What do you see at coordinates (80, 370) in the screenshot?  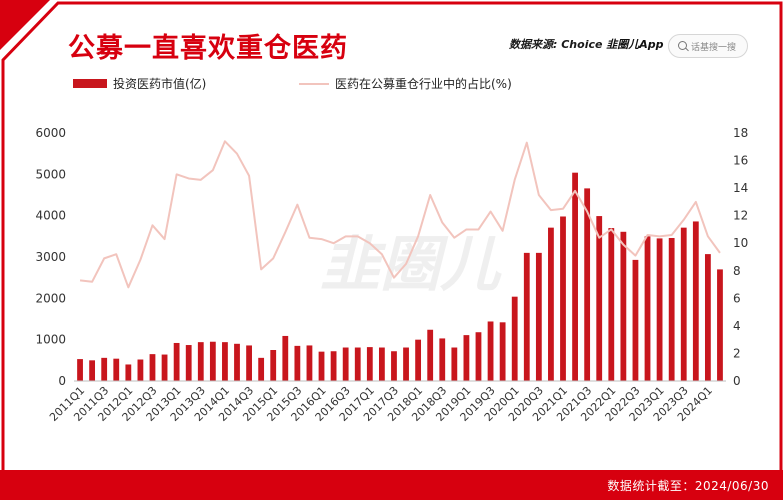 I see `bar-2011Q1` at bounding box center [80, 370].